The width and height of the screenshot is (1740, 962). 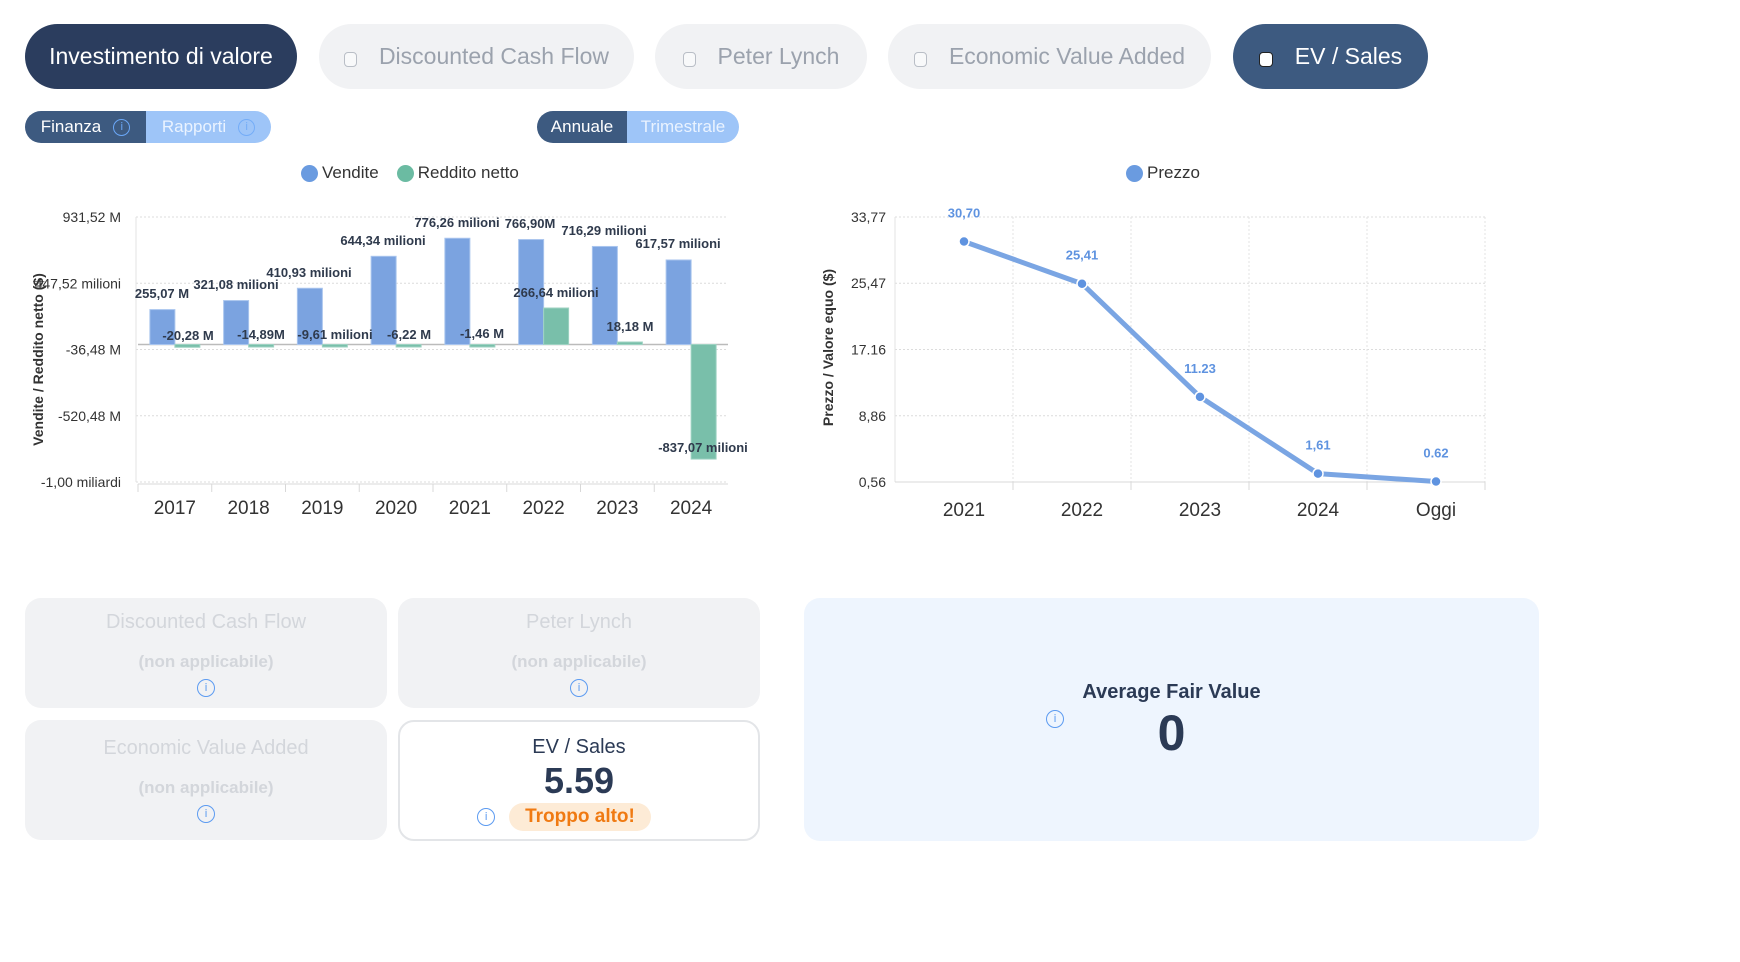 I want to click on legend-item-prezzo: Prezzo, so click(x=1163, y=173).